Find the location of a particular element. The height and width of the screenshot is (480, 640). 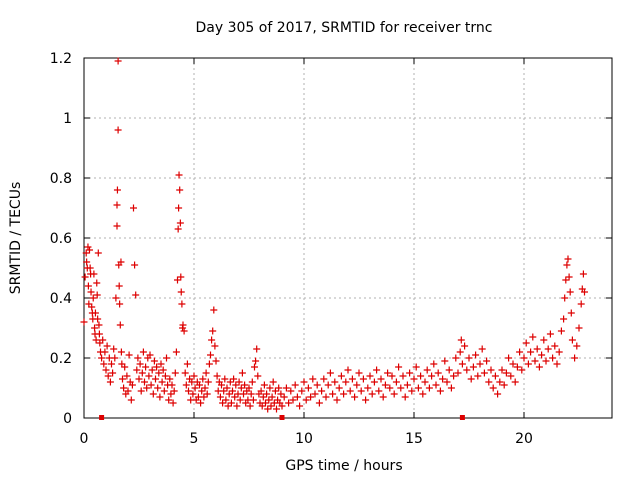

axis-markers is located at coordinates (282, 417).